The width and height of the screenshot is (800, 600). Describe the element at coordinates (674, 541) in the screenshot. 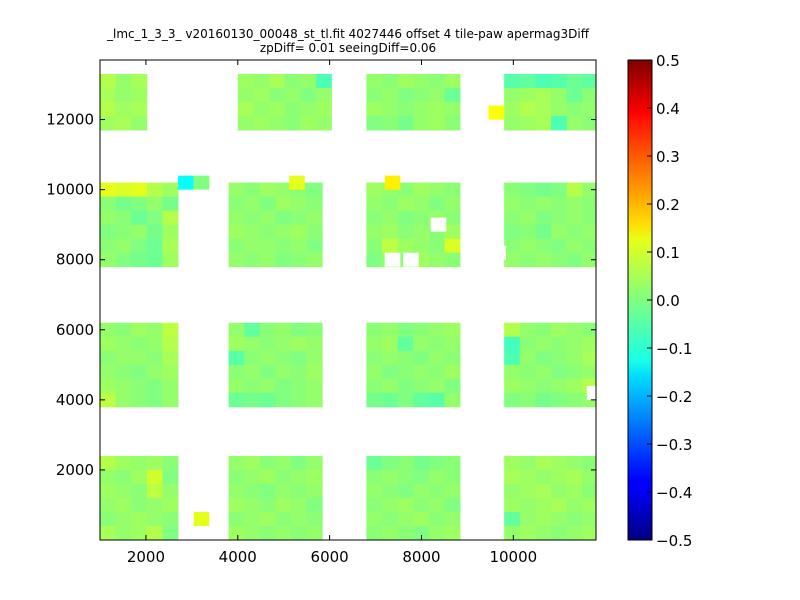

I see `colorbar-tick-label: −0.5` at that location.